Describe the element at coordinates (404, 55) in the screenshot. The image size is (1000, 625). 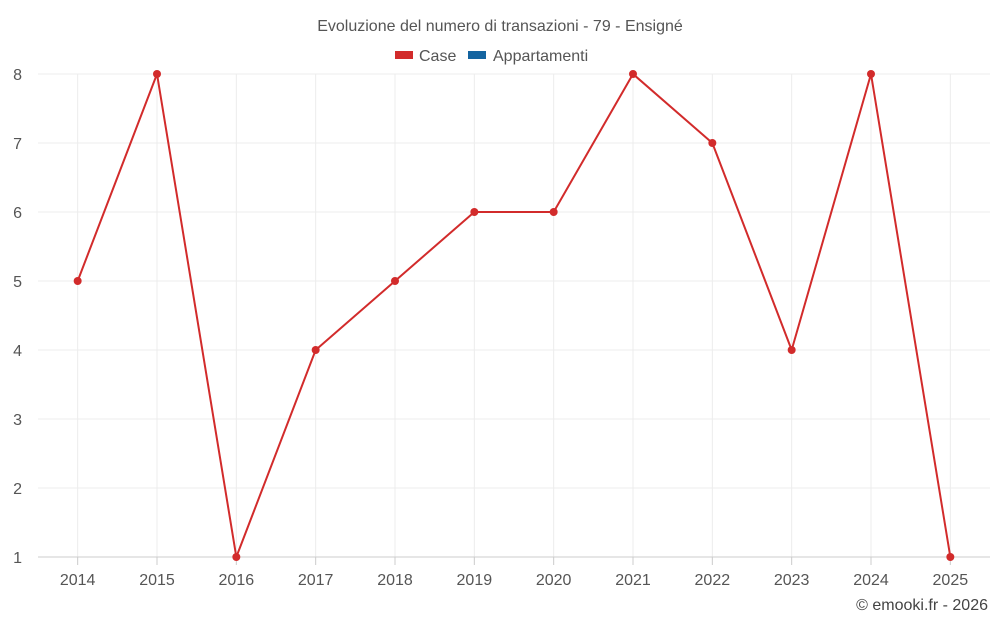
I see `legend-swatch-case` at that location.